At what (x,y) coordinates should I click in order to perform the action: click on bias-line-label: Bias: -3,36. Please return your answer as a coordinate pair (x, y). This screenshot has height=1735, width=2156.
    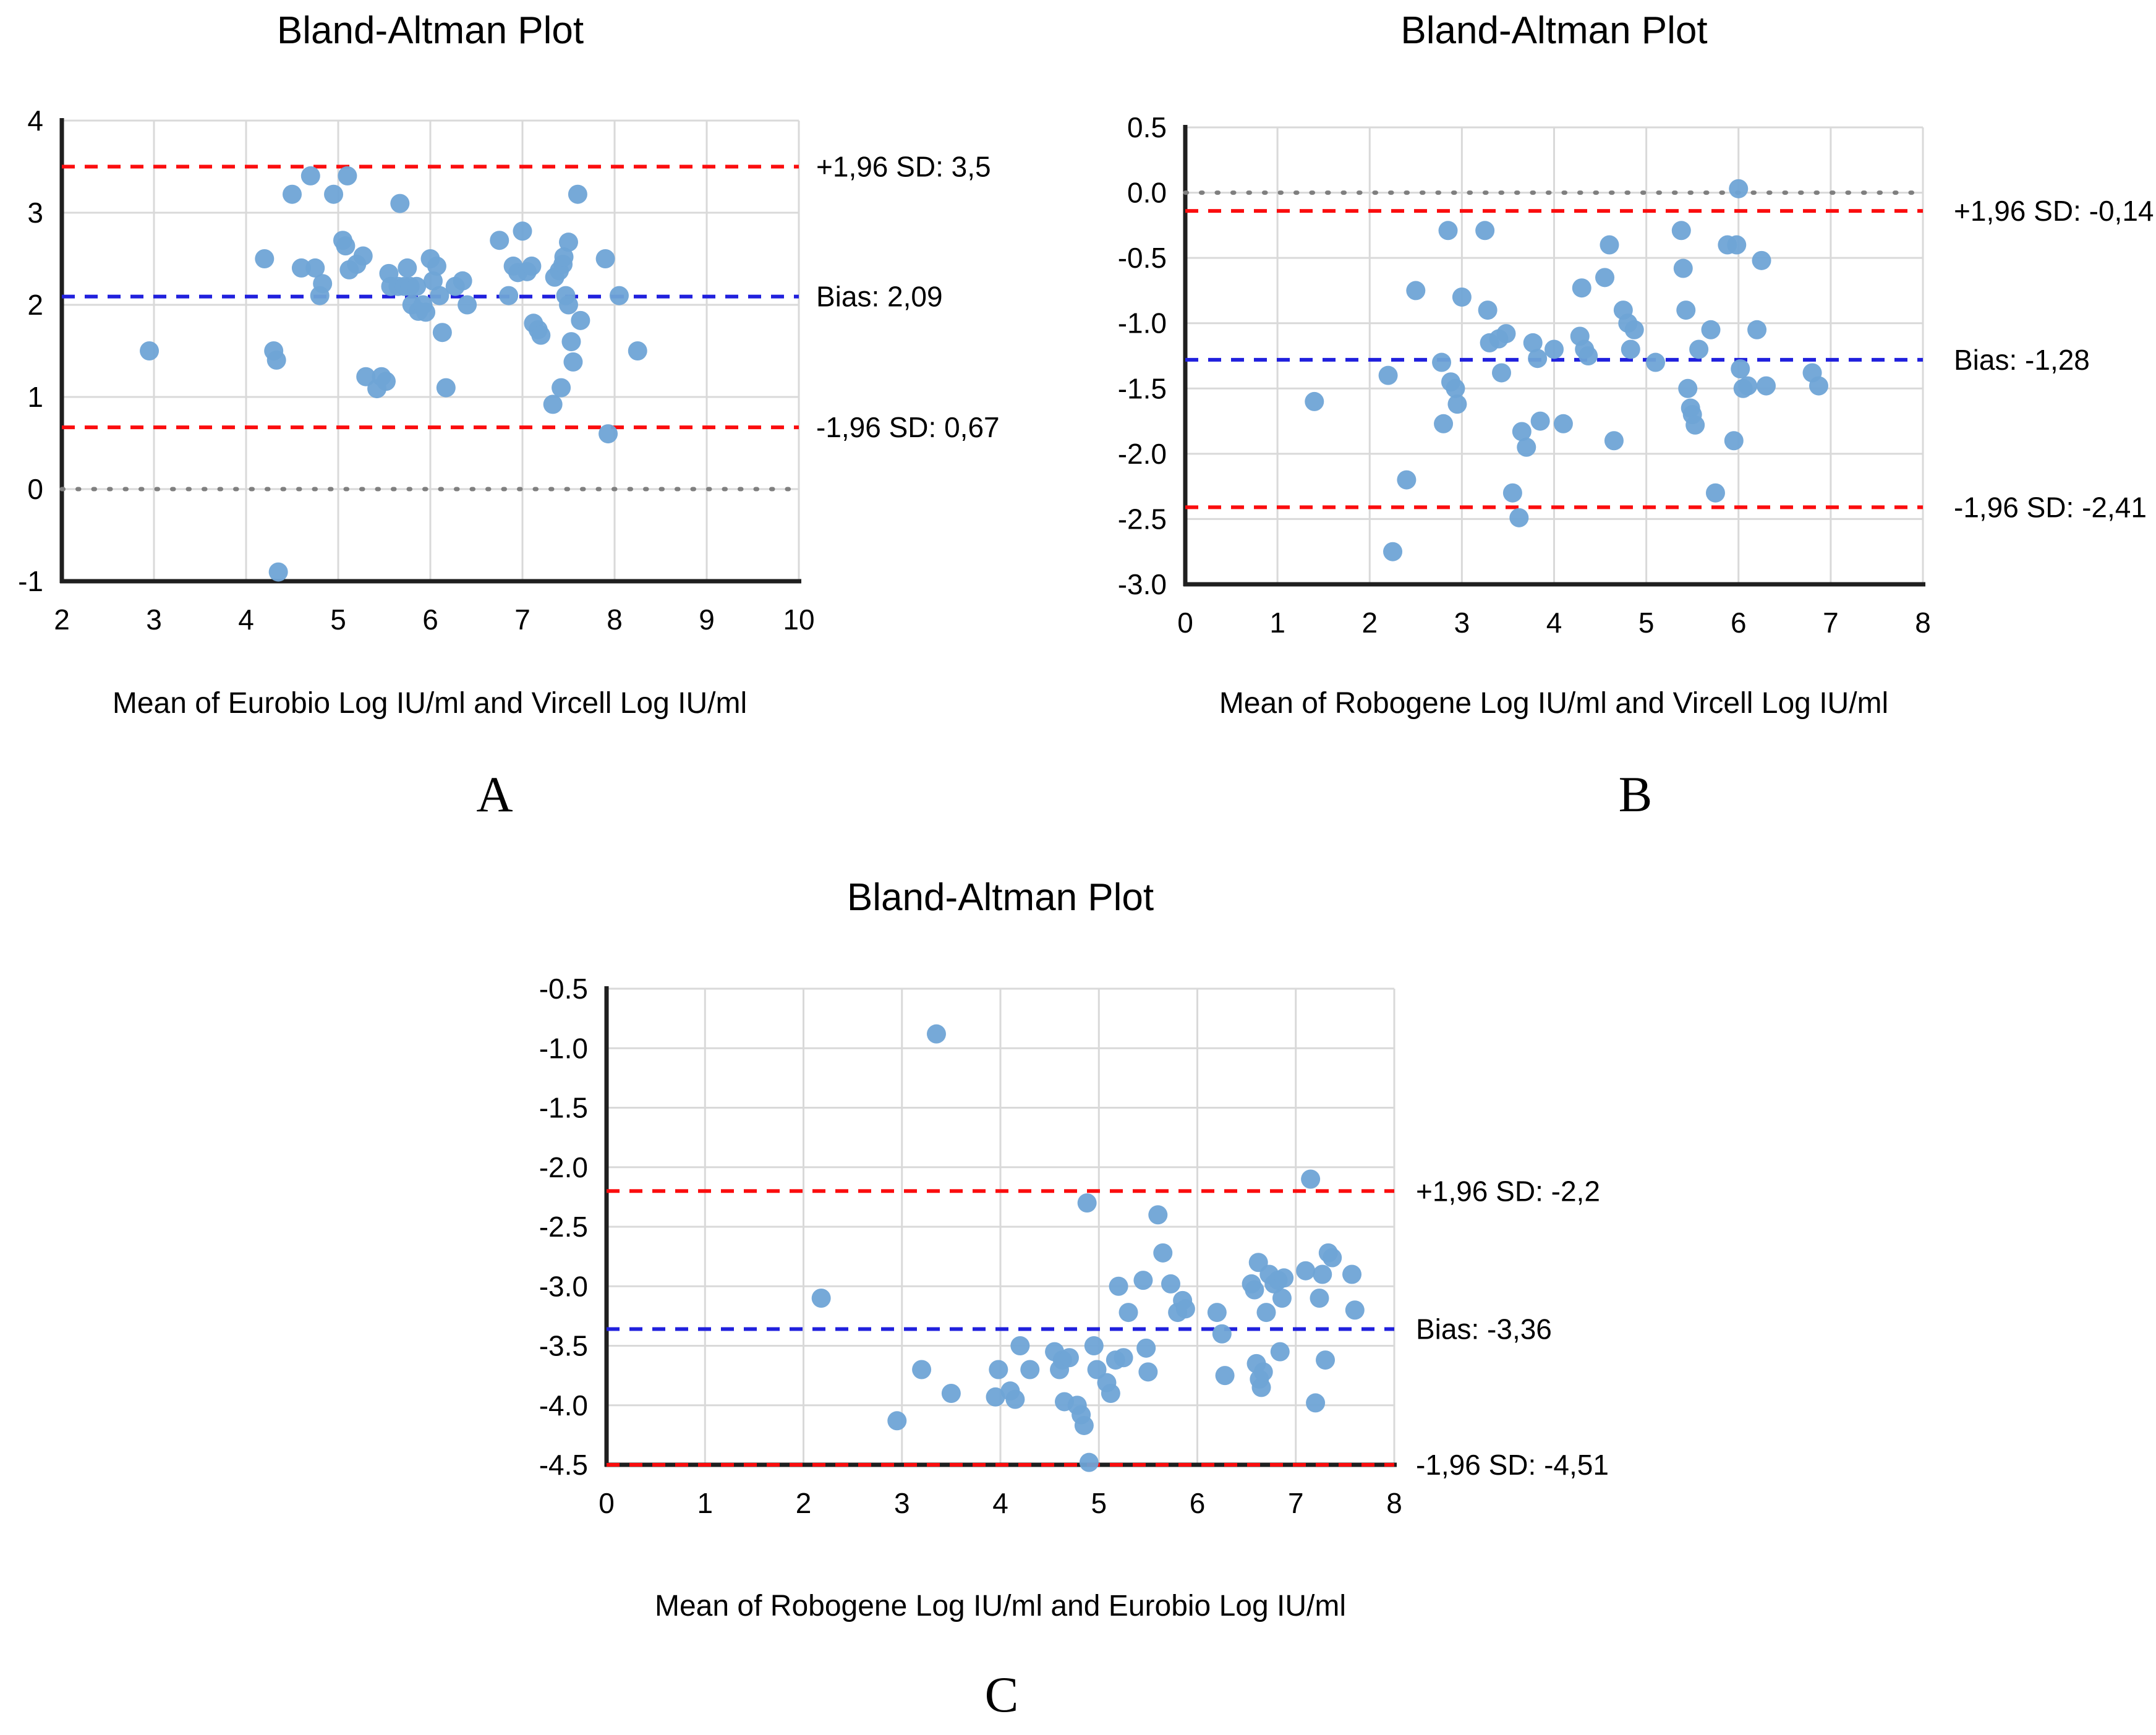
    Looking at the image, I should click on (1484, 1329).